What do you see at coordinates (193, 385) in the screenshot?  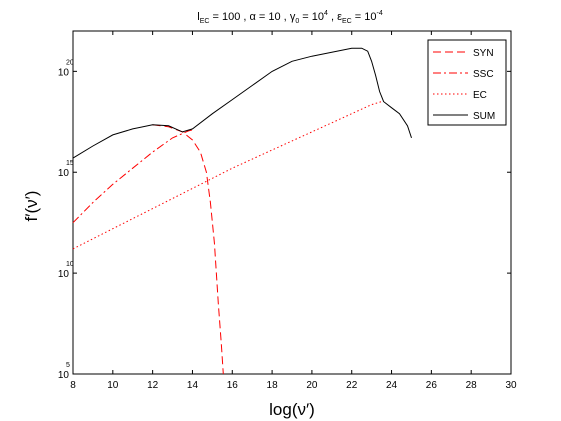 I see `x-tick-label: 14` at bounding box center [193, 385].